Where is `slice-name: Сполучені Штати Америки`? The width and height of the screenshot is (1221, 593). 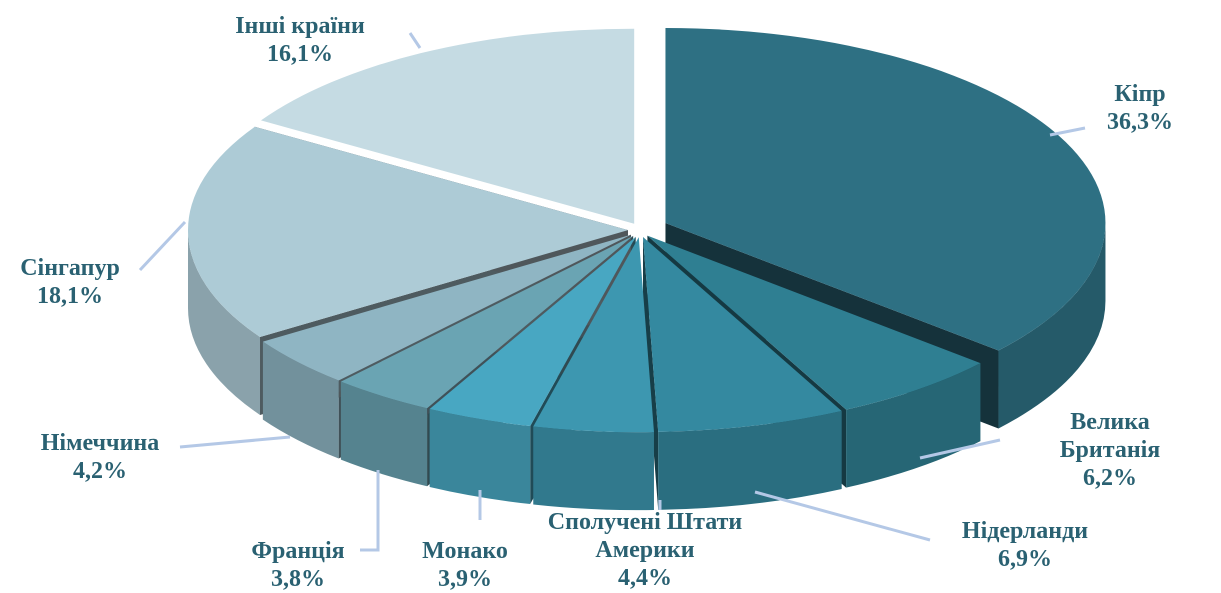 slice-name: Сполучені Штати Америки is located at coordinates (645, 536).